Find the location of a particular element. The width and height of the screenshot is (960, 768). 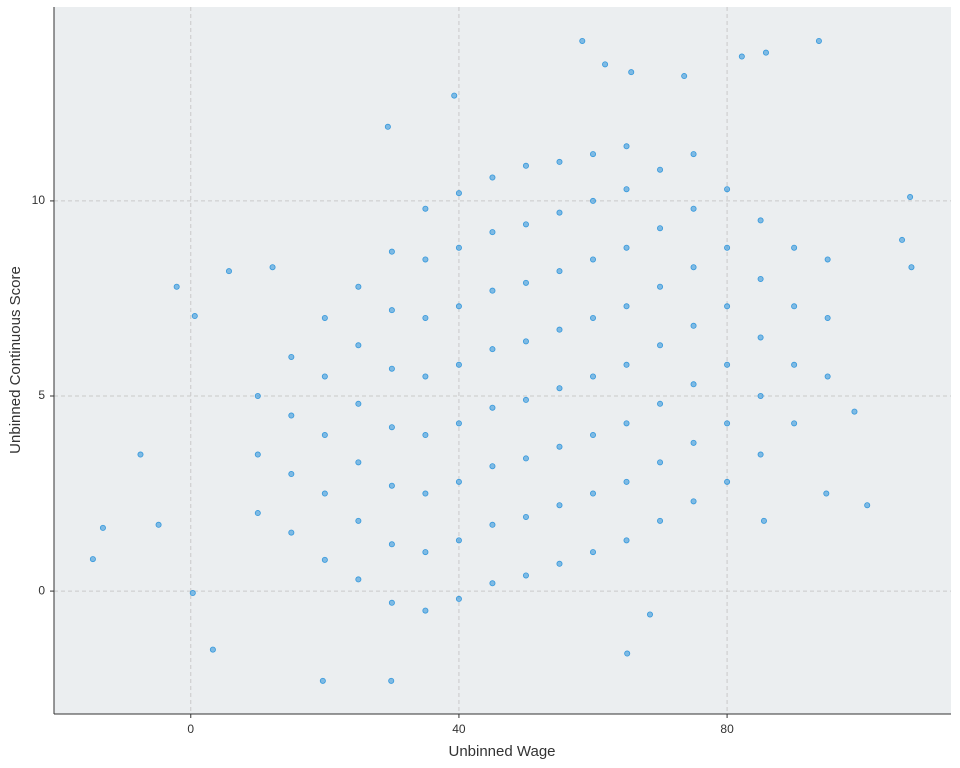

y-axis-title: Unbinned Continuous Score is located at coordinates (15, 360).